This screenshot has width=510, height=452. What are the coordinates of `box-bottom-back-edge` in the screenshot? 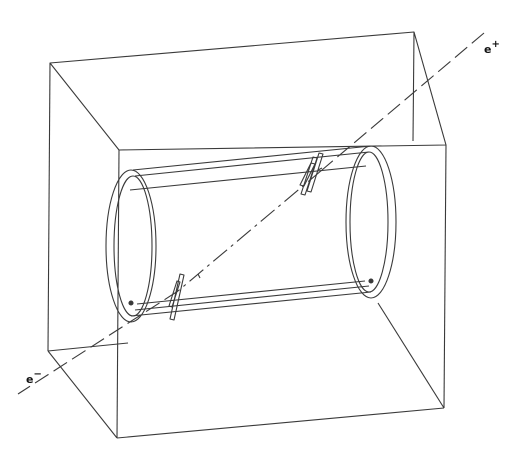 It's located at (88, 347).